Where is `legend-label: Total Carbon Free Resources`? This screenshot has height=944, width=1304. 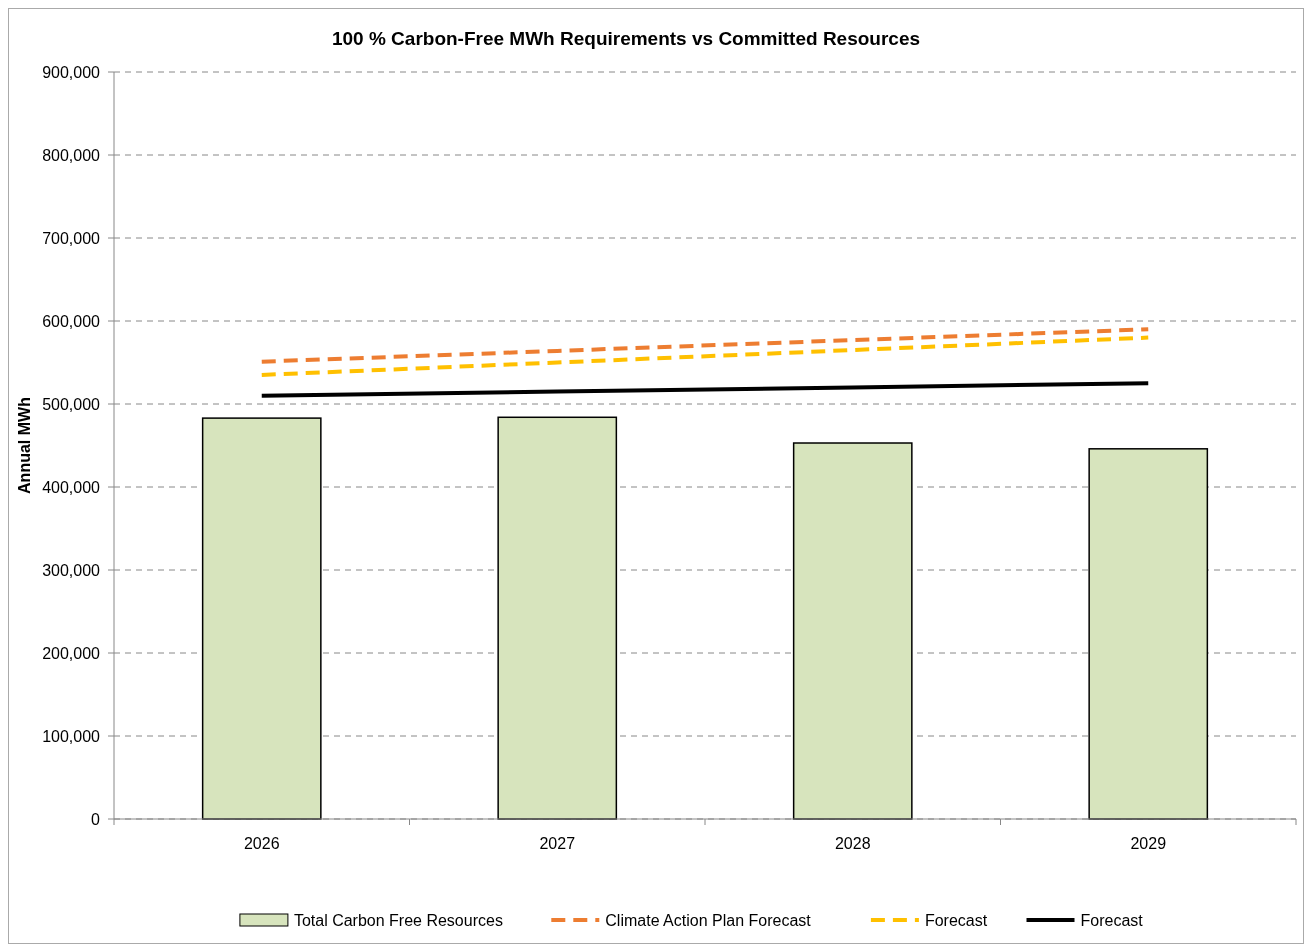 legend-label: Total Carbon Free Resources is located at coordinates (398, 920).